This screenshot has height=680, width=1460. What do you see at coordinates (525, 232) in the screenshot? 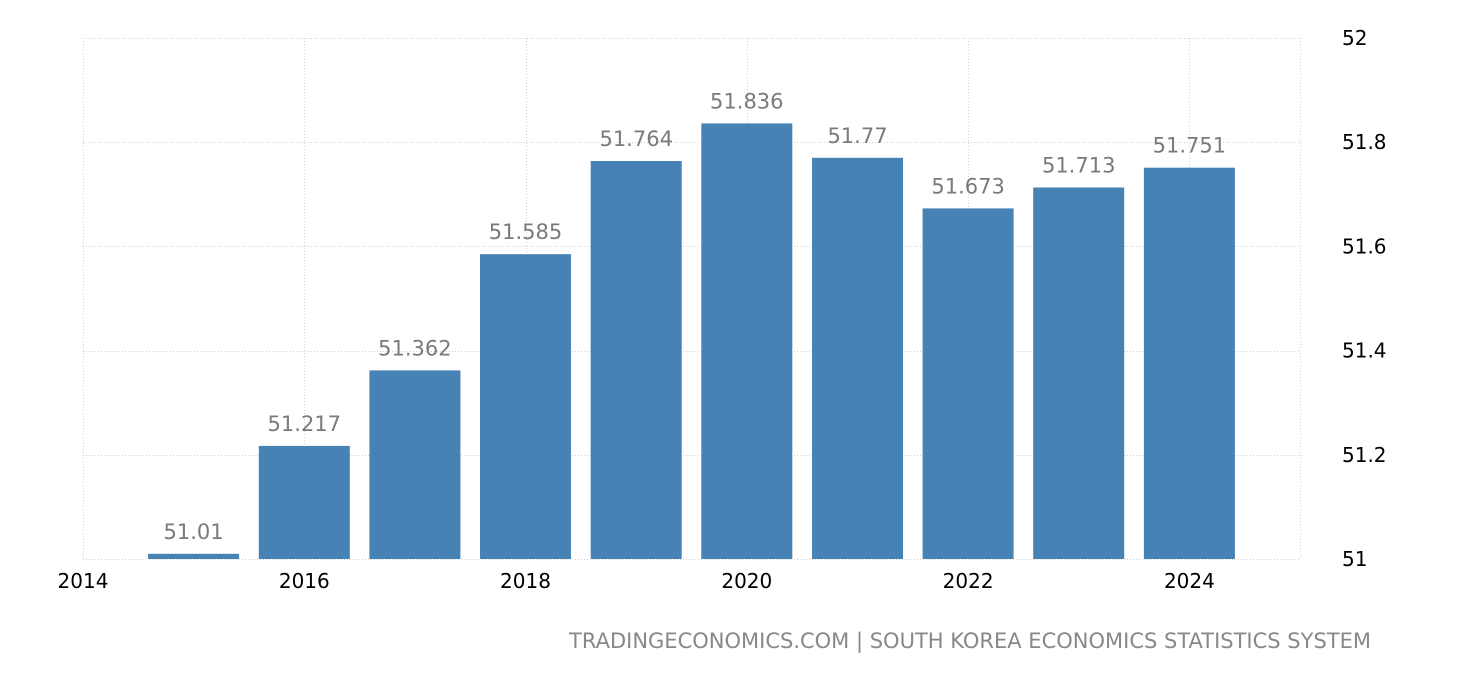
I see `data-label-2018: 51.585` at bounding box center [525, 232].